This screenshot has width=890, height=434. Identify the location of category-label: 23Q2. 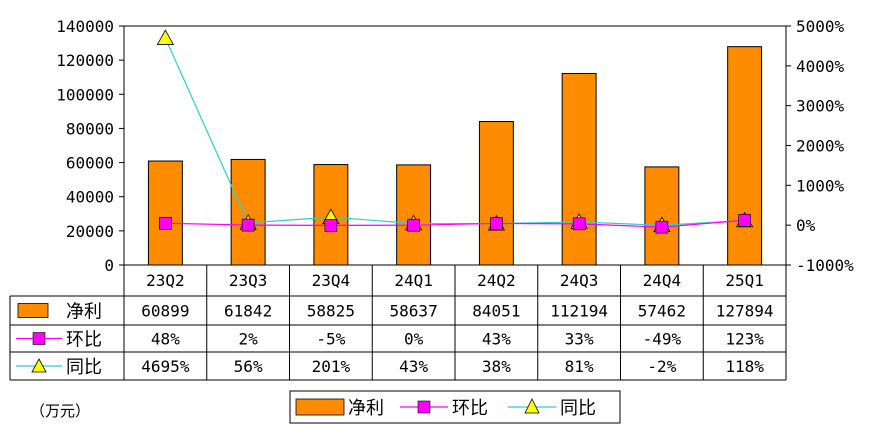
(165, 280).